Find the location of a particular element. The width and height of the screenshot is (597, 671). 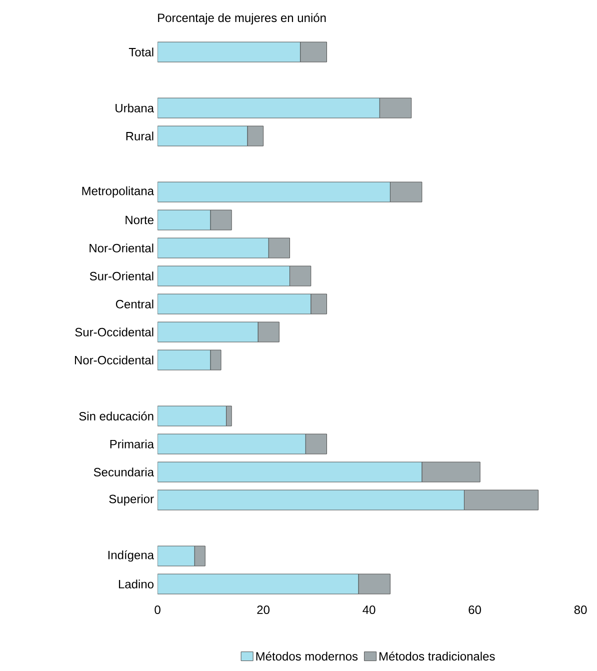

y-tick-label: Metropolitana is located at coordinates (118, 192).